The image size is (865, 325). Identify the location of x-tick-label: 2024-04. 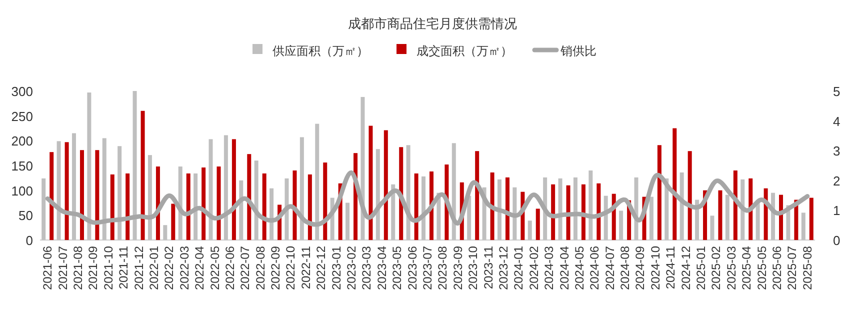
(564, 268).